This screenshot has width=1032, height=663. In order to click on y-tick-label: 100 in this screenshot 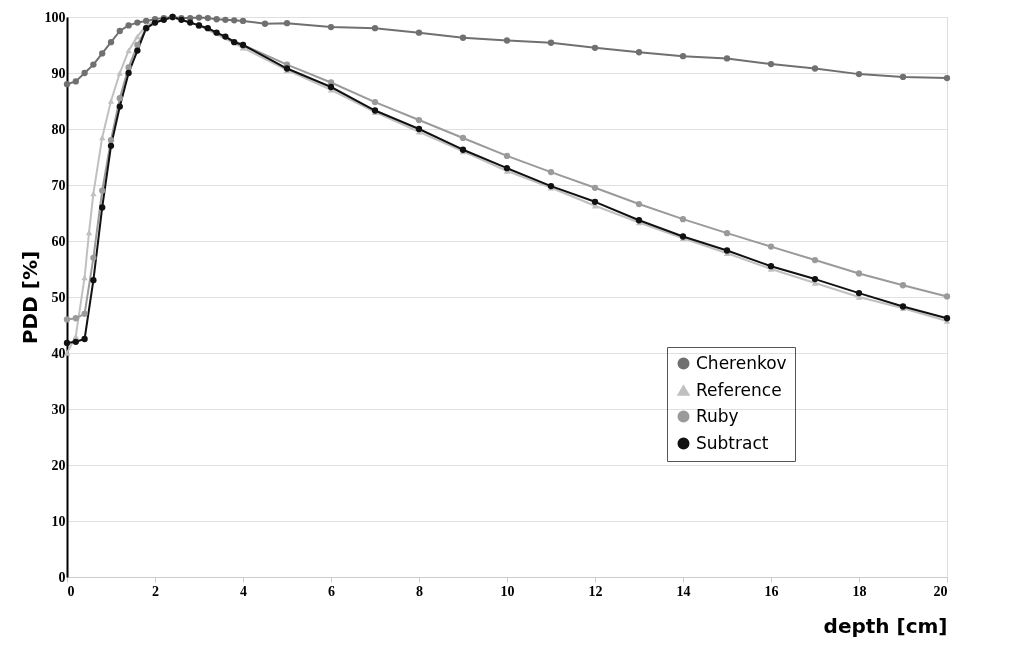, I will do `click(55, 17)`.